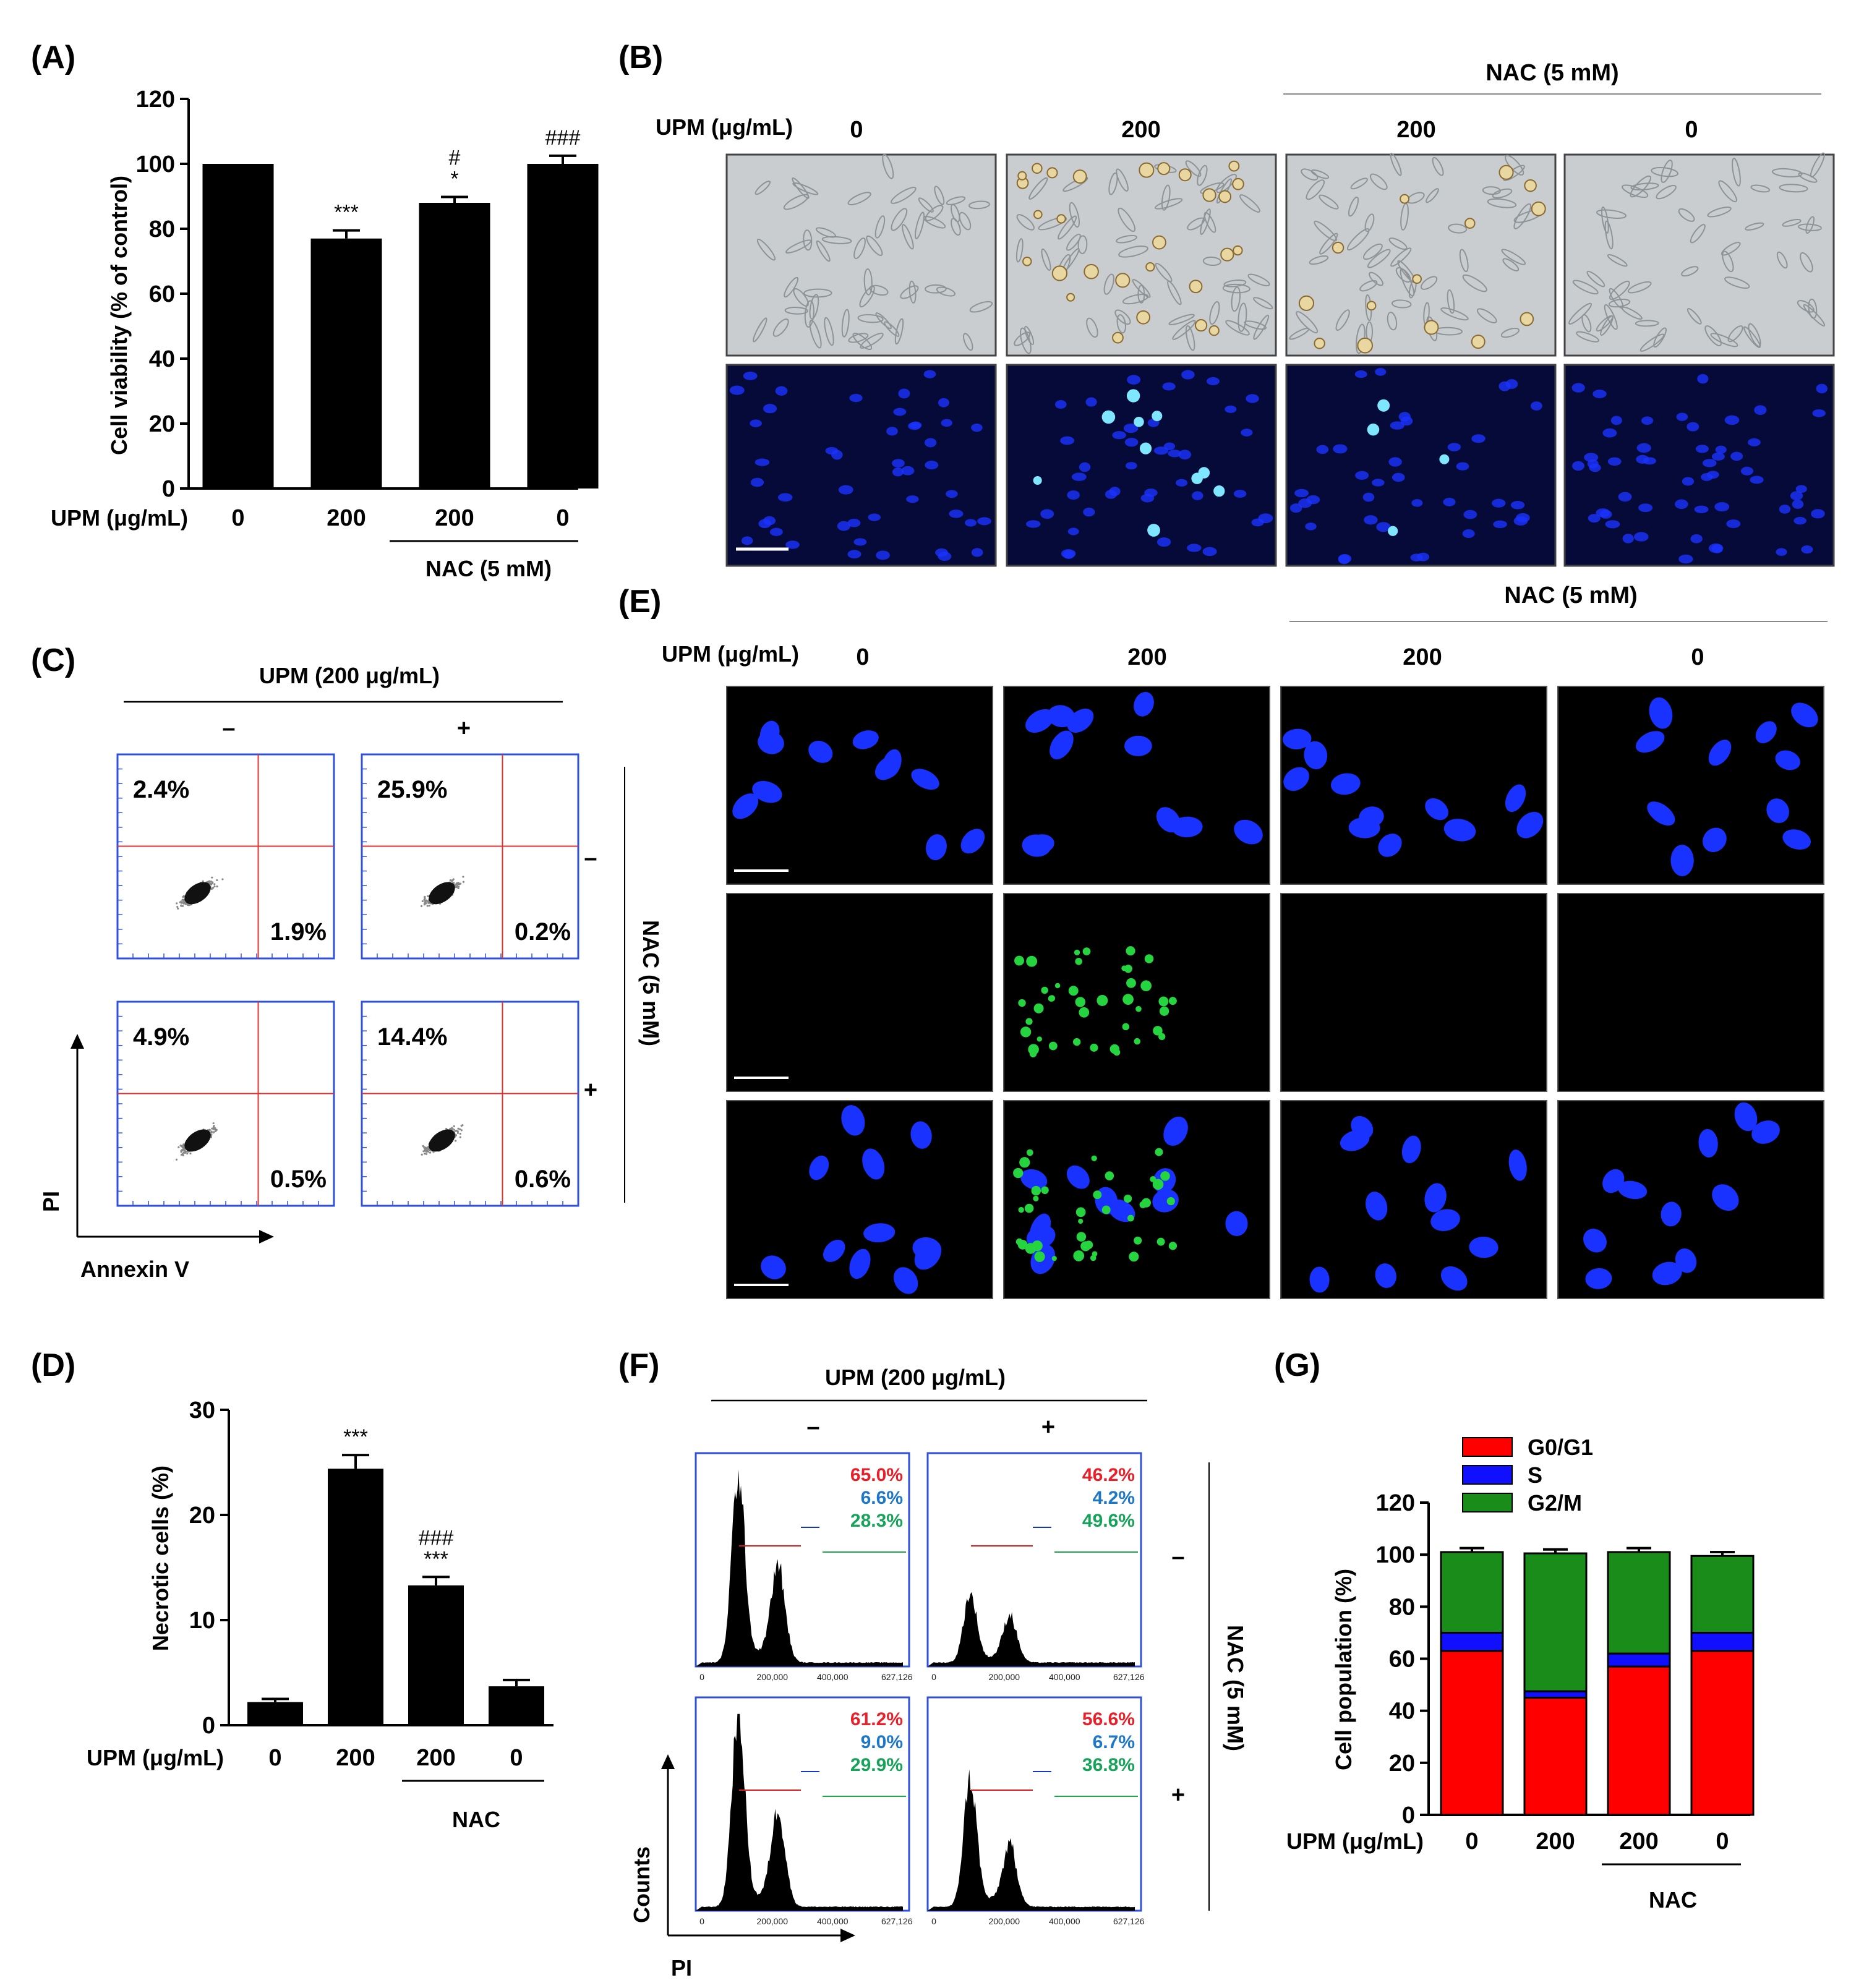  I want to click on panel-a-bar, so click(454, 345).